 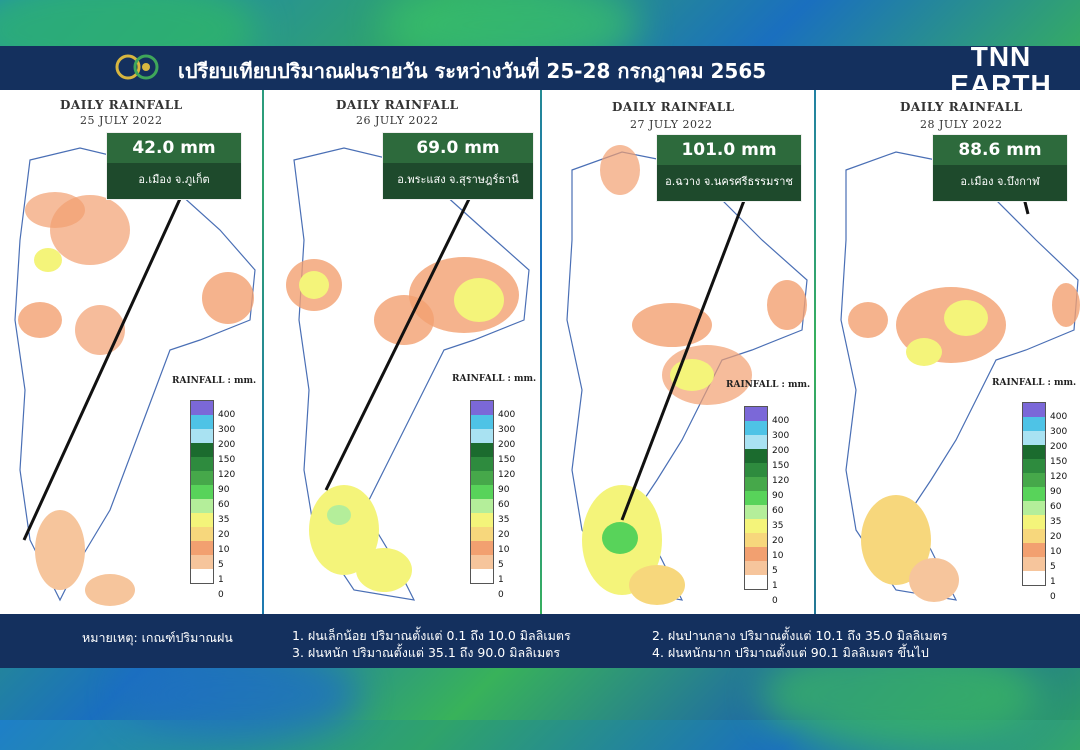 What do you see at coordinates (1000, 168) in the screenshot?
I see `max-rainfall-callout: 88.6 mm อ.เมือง จ.บึงกาฬ` at bounding box center [1000, 168].